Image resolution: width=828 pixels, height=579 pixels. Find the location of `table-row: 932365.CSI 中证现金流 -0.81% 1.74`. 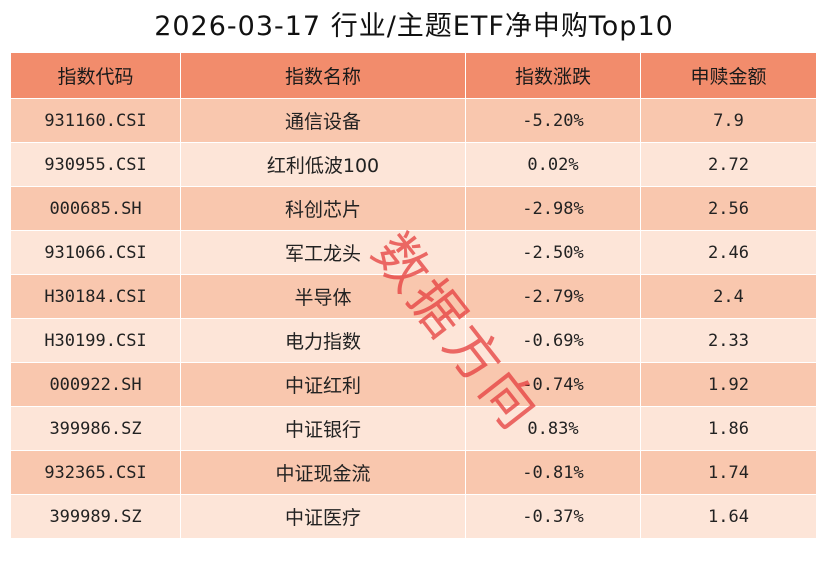

table-row: 932365.CSI 中证现金流 -0.81% 1.74 is located at coordinates (413, 472).